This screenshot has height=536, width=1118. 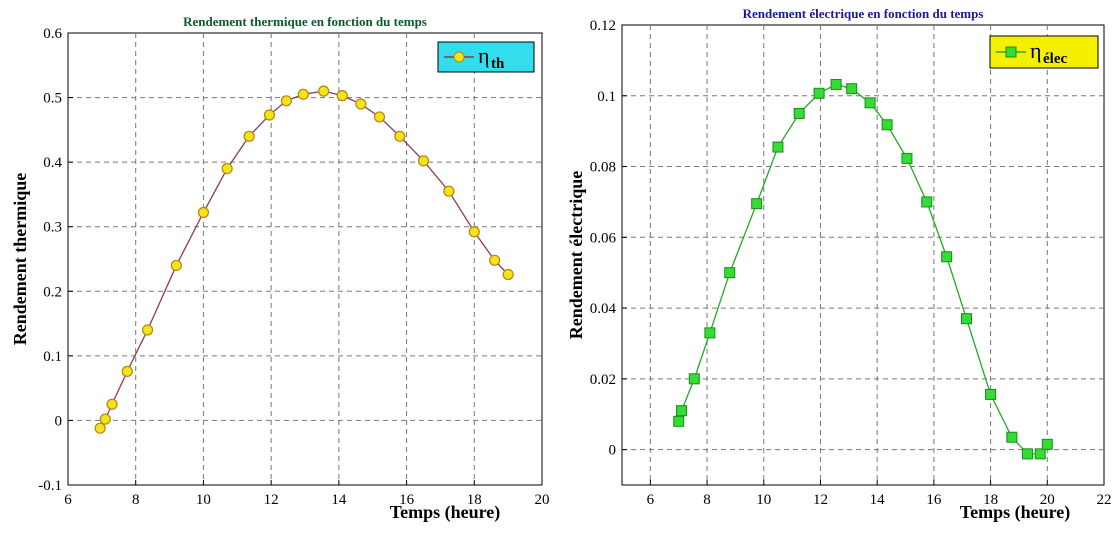 I want to click on legend-box, so click(x=1044, y=52).